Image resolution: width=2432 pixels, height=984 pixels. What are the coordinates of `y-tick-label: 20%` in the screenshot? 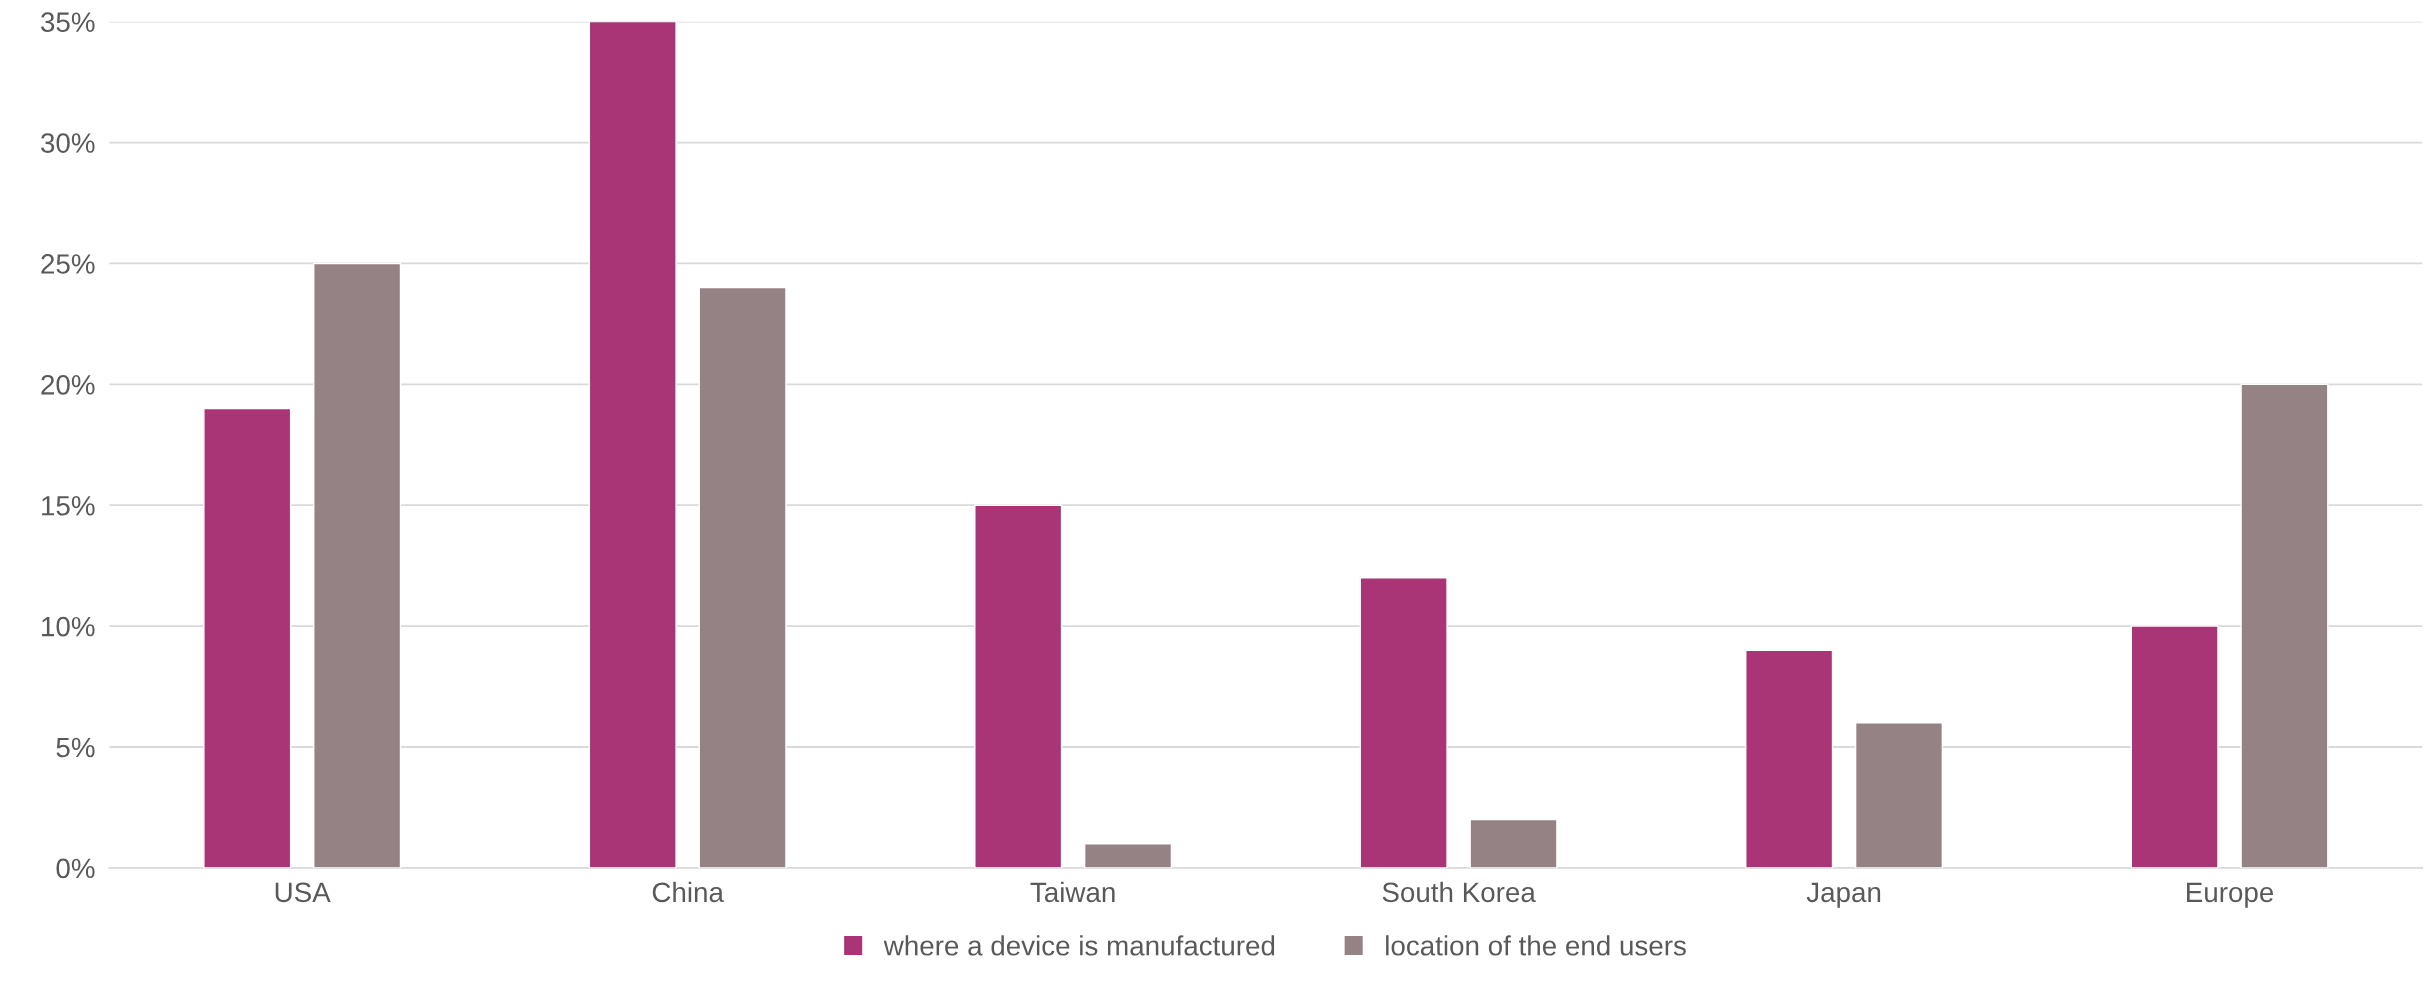 It's located at (68, 384).